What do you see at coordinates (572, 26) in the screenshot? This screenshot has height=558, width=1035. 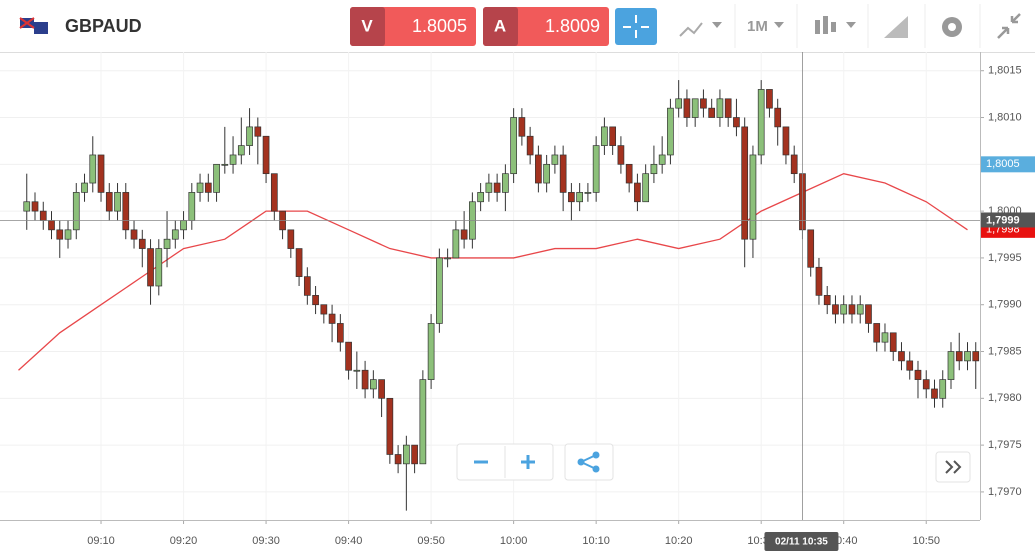 I see `buy-price: 1.8009` at bounding box center [572, 26].